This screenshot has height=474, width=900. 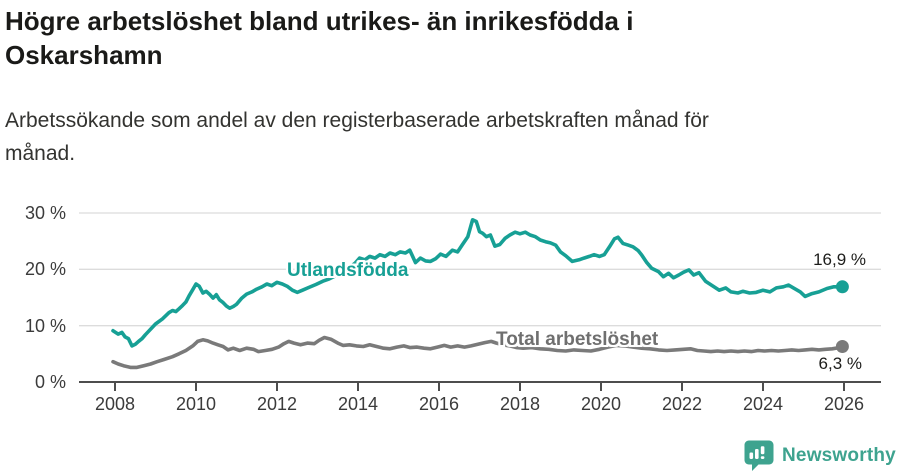 I want to click on x-tick-label-2024: 2024, so click(x=763, y=404).